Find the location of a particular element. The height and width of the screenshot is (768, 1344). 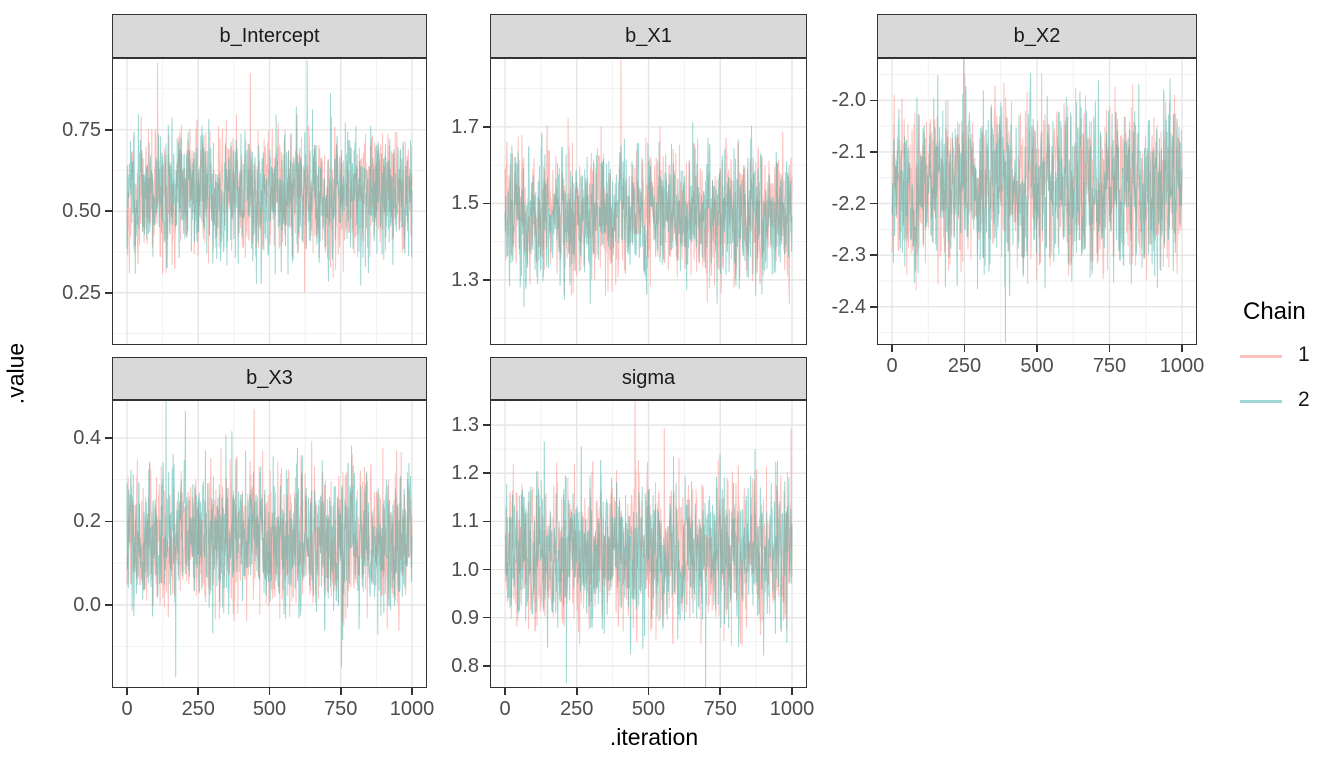

facet-panel-b_X3 is located at coordinates (269, 544).